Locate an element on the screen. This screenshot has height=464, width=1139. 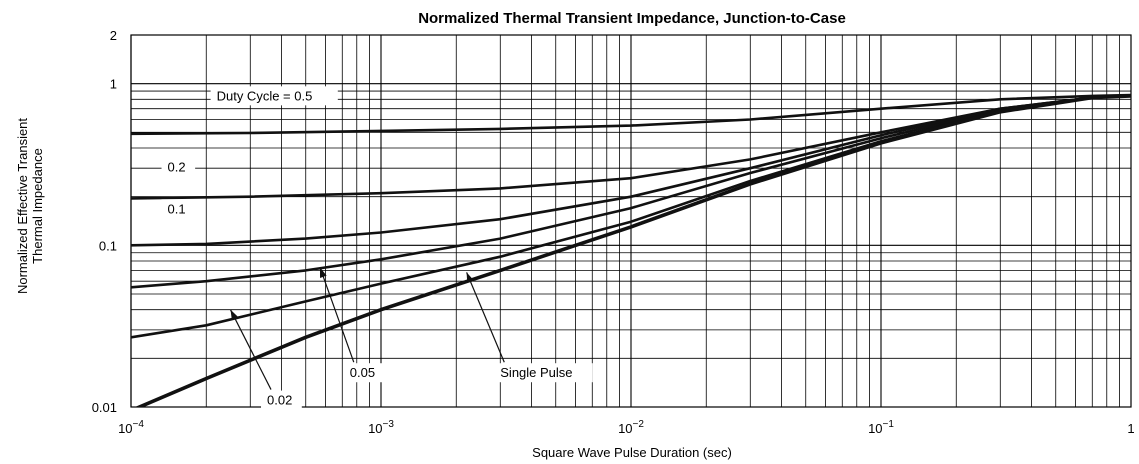
y-axis-label-line-2: Thermal Impedance is located at coordinates (37, 206).